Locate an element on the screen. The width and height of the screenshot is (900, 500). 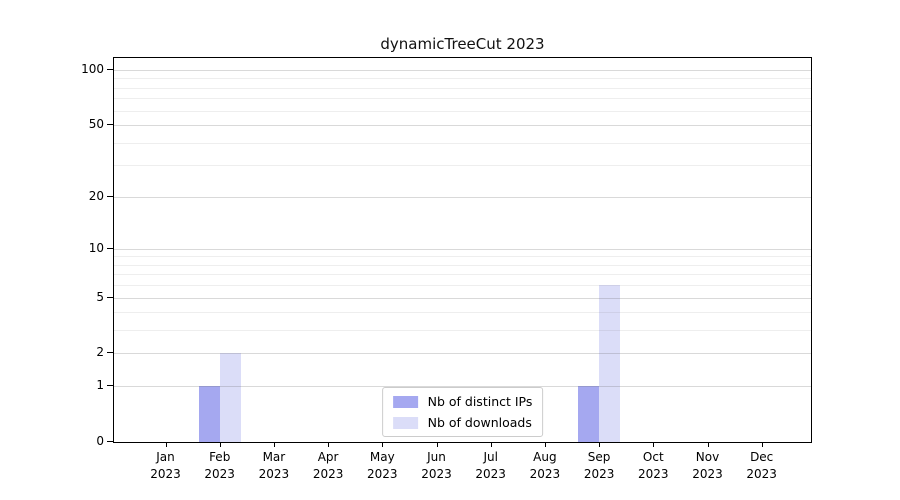
x-tick-month: Jan is located at coordinates (165, 457).